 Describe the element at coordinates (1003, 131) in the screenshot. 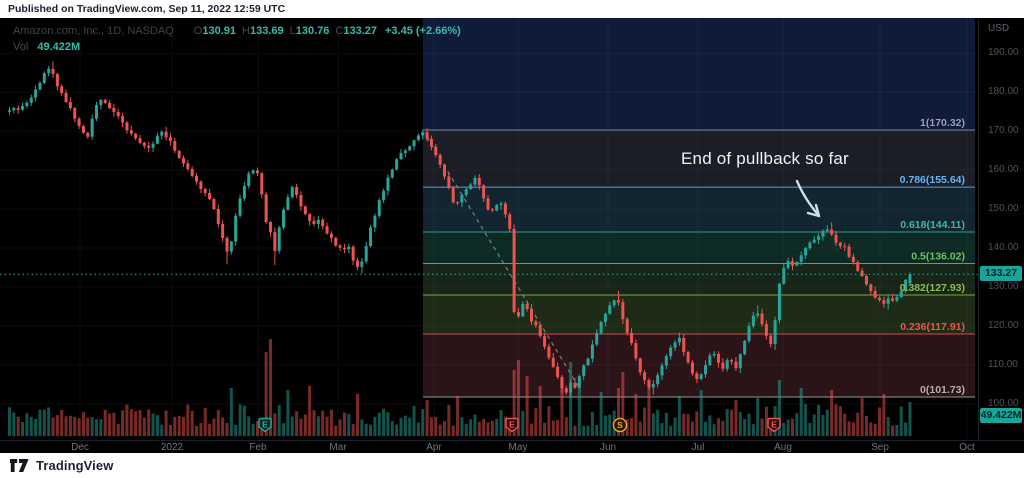

I see `price-tick-label: 170.00` at that location.